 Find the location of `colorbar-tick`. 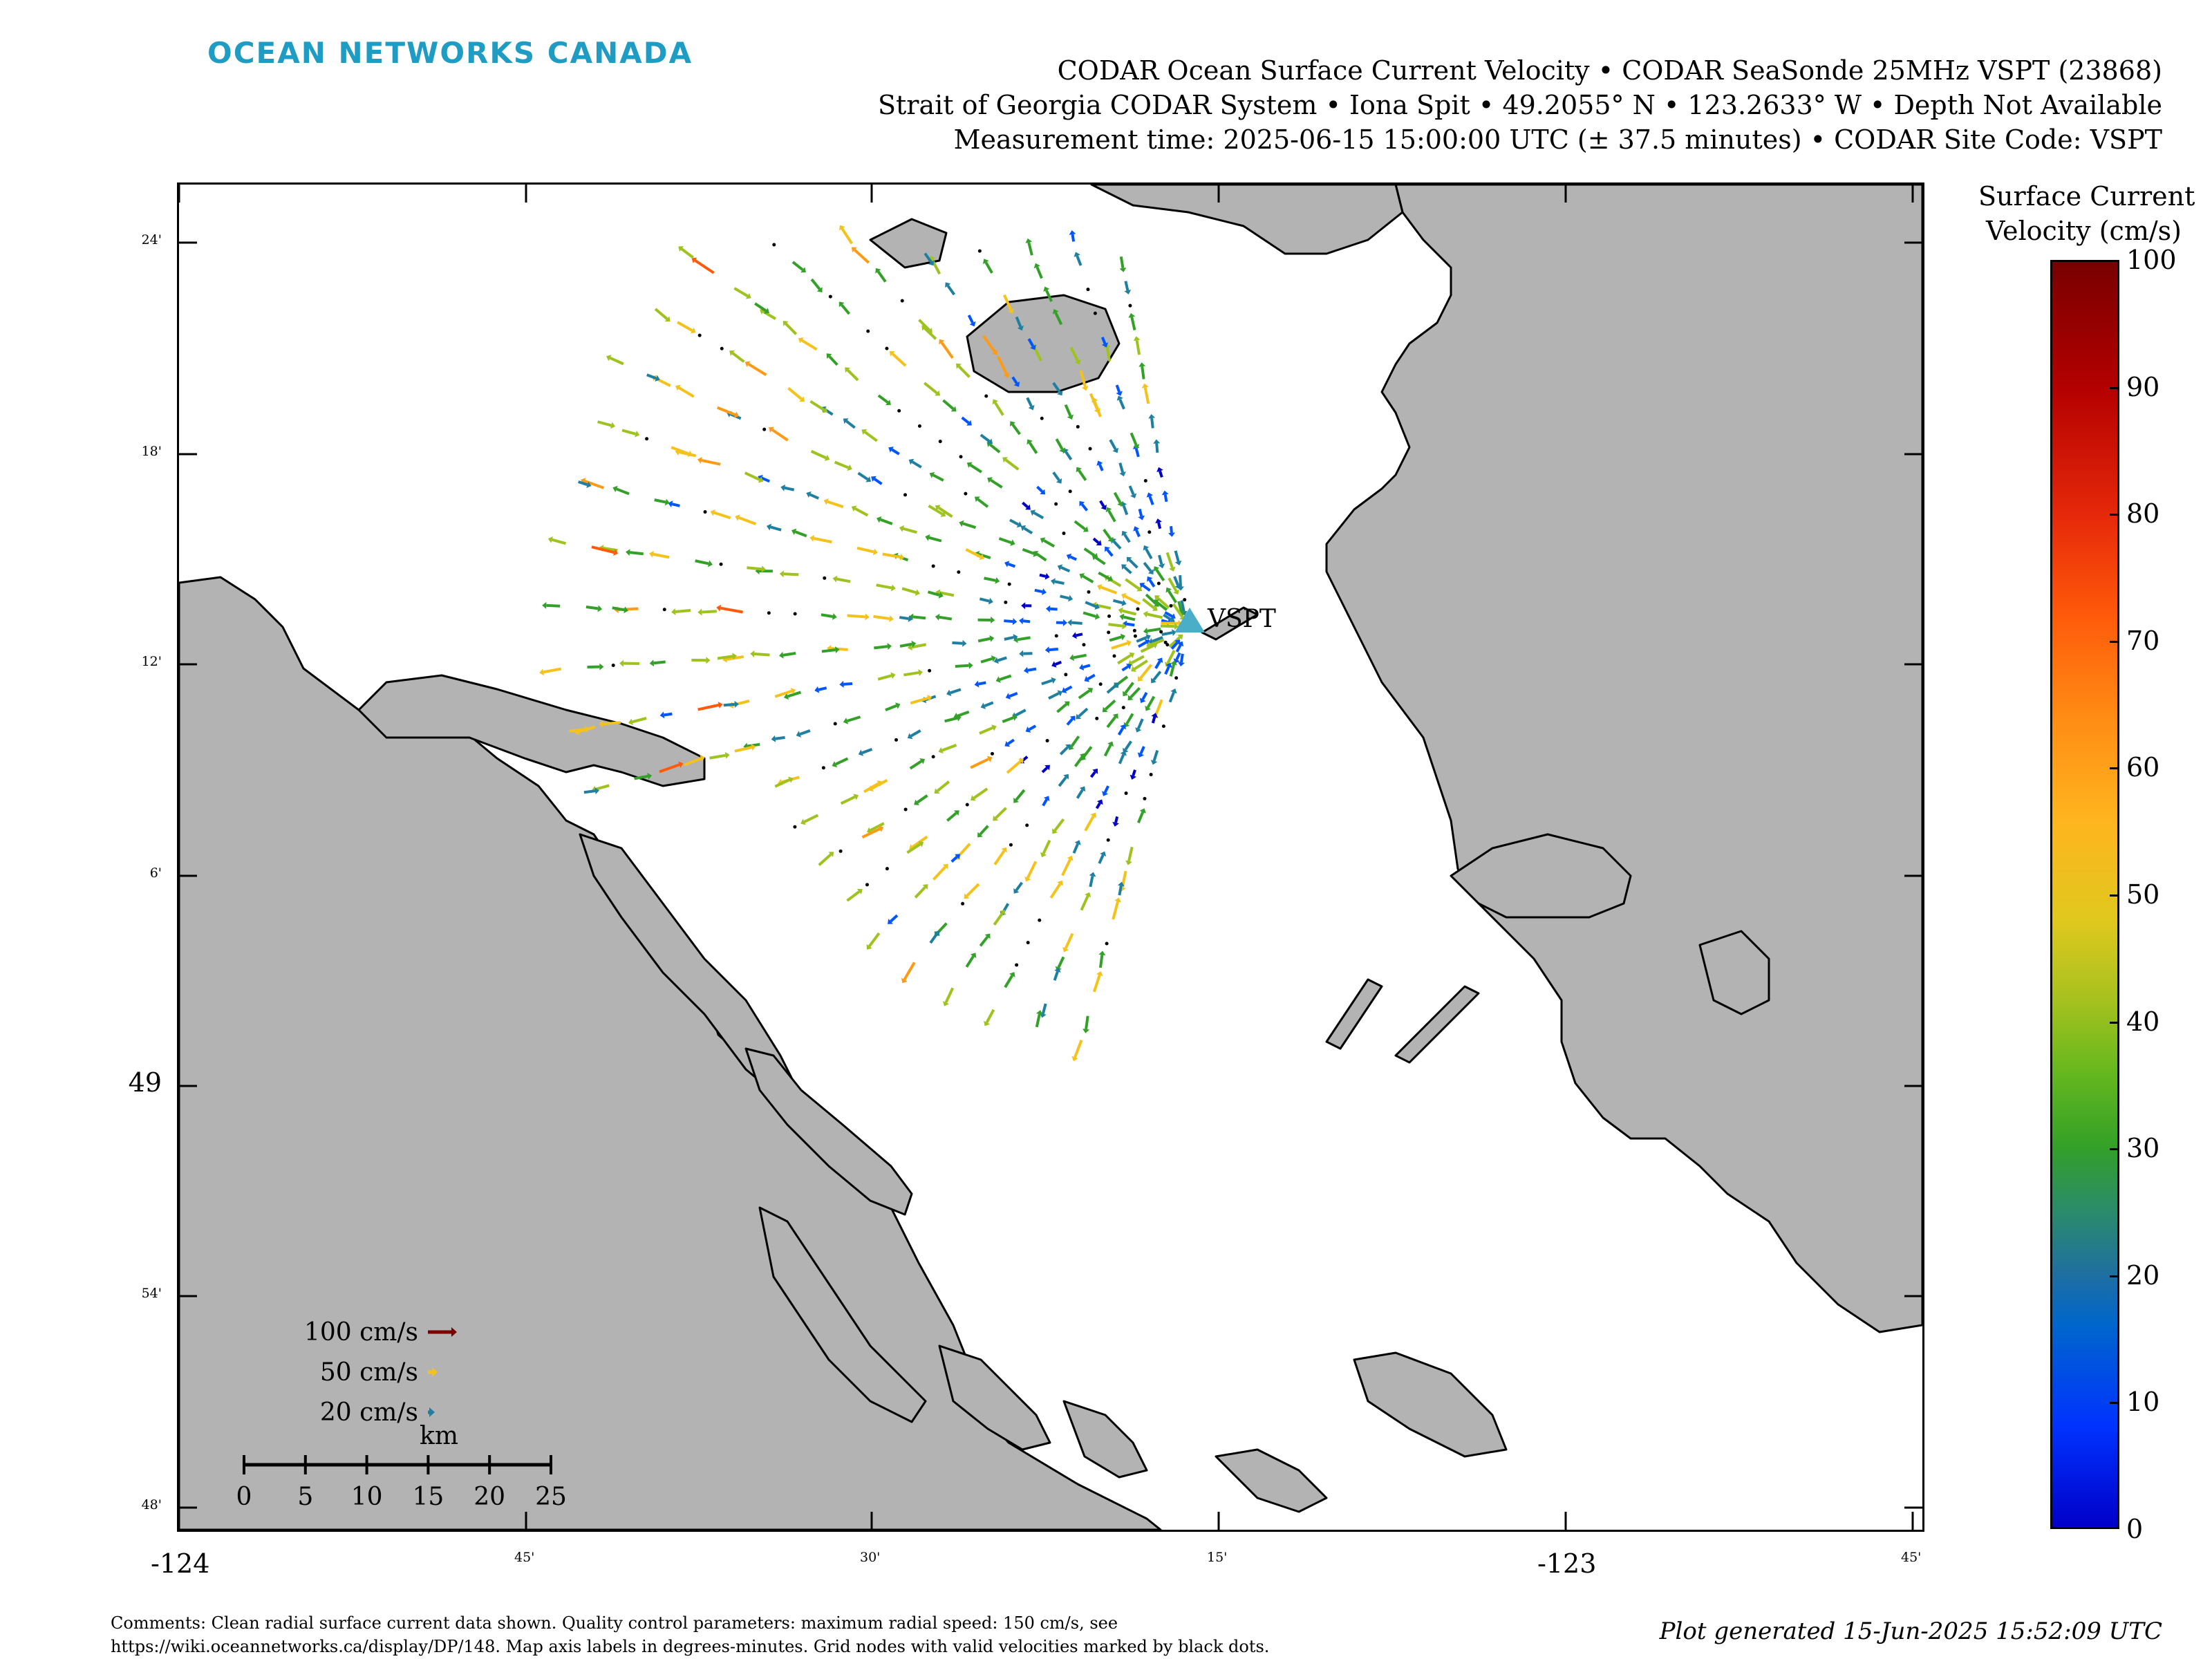

colorbar-tick is located at coordinates (2114, 1276).